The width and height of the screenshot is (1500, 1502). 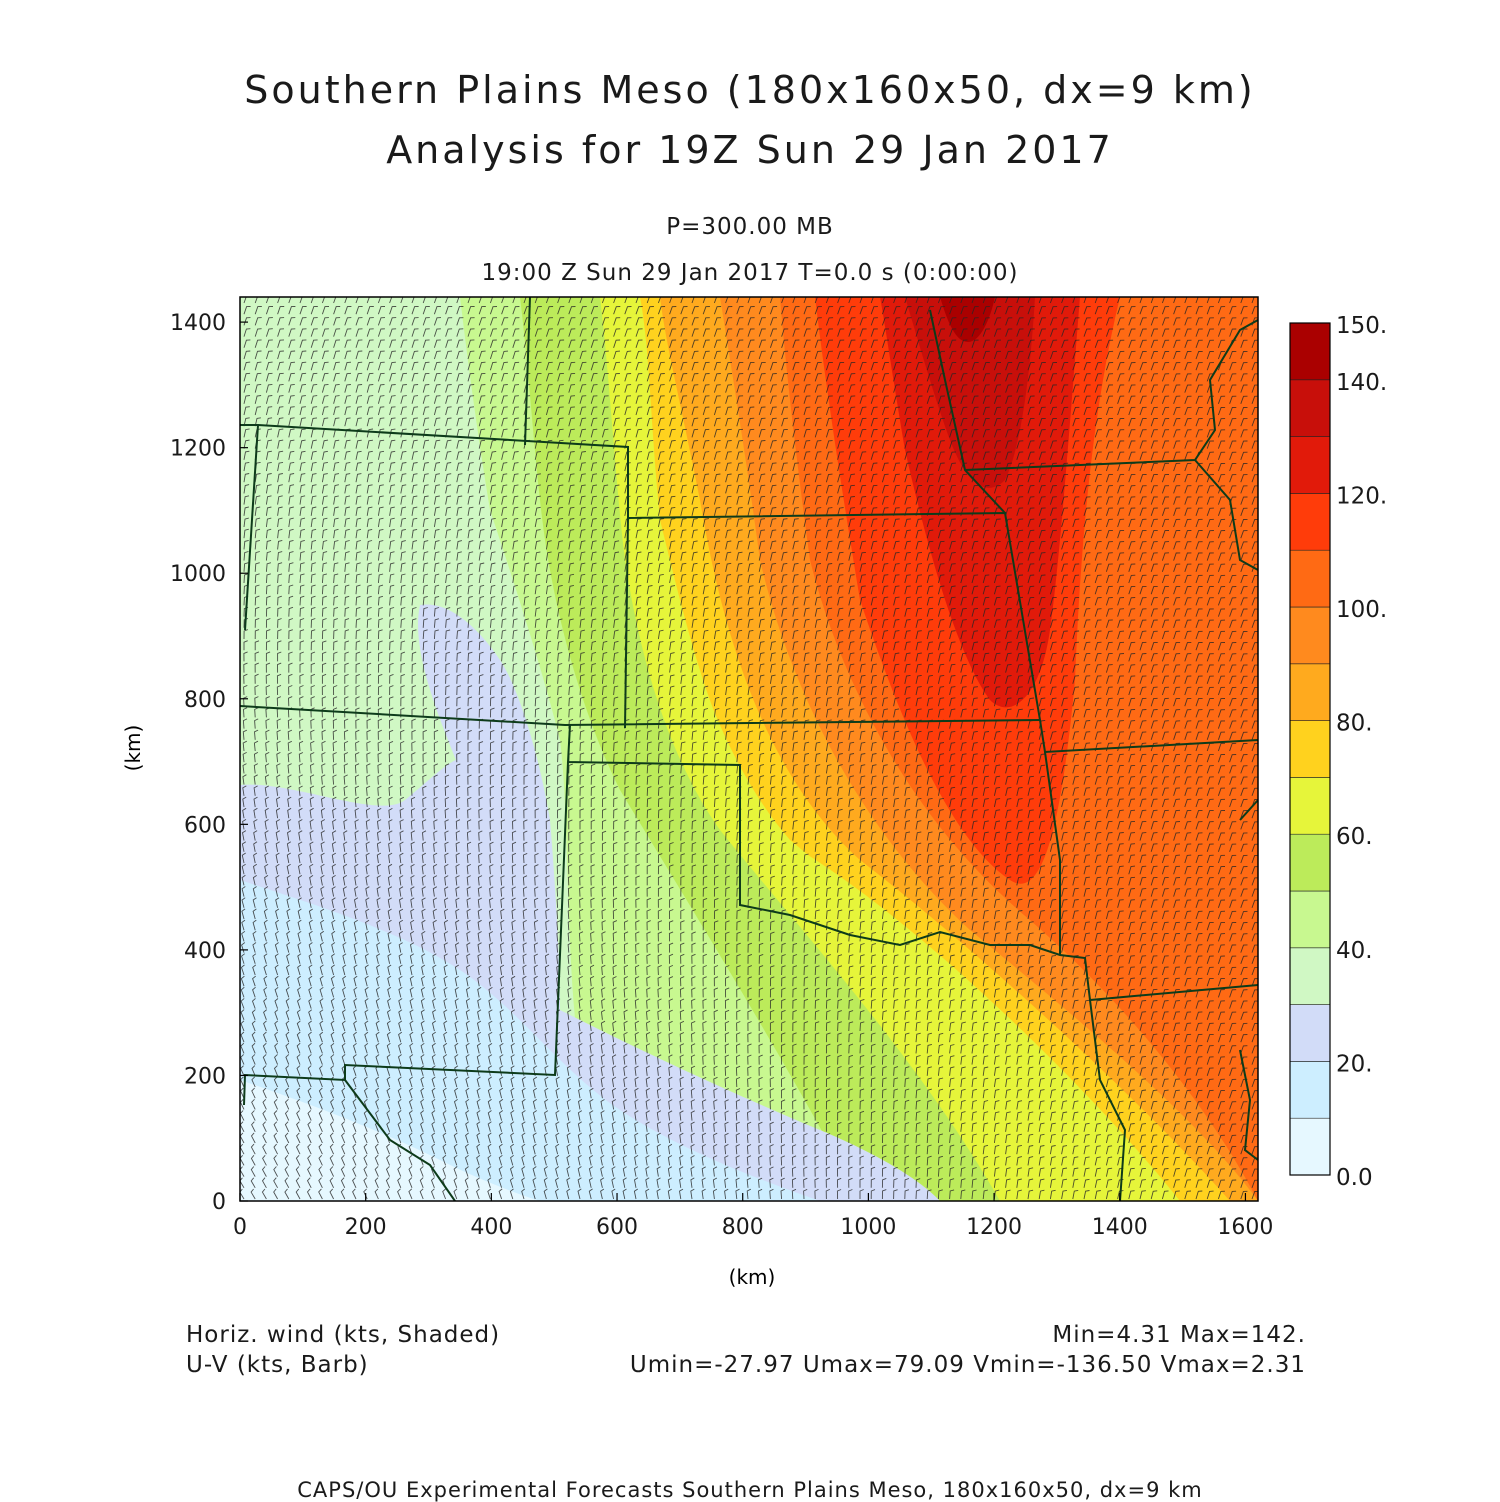 I want to click on x-tick-label-2: 400, so click(x=491, y=1227).